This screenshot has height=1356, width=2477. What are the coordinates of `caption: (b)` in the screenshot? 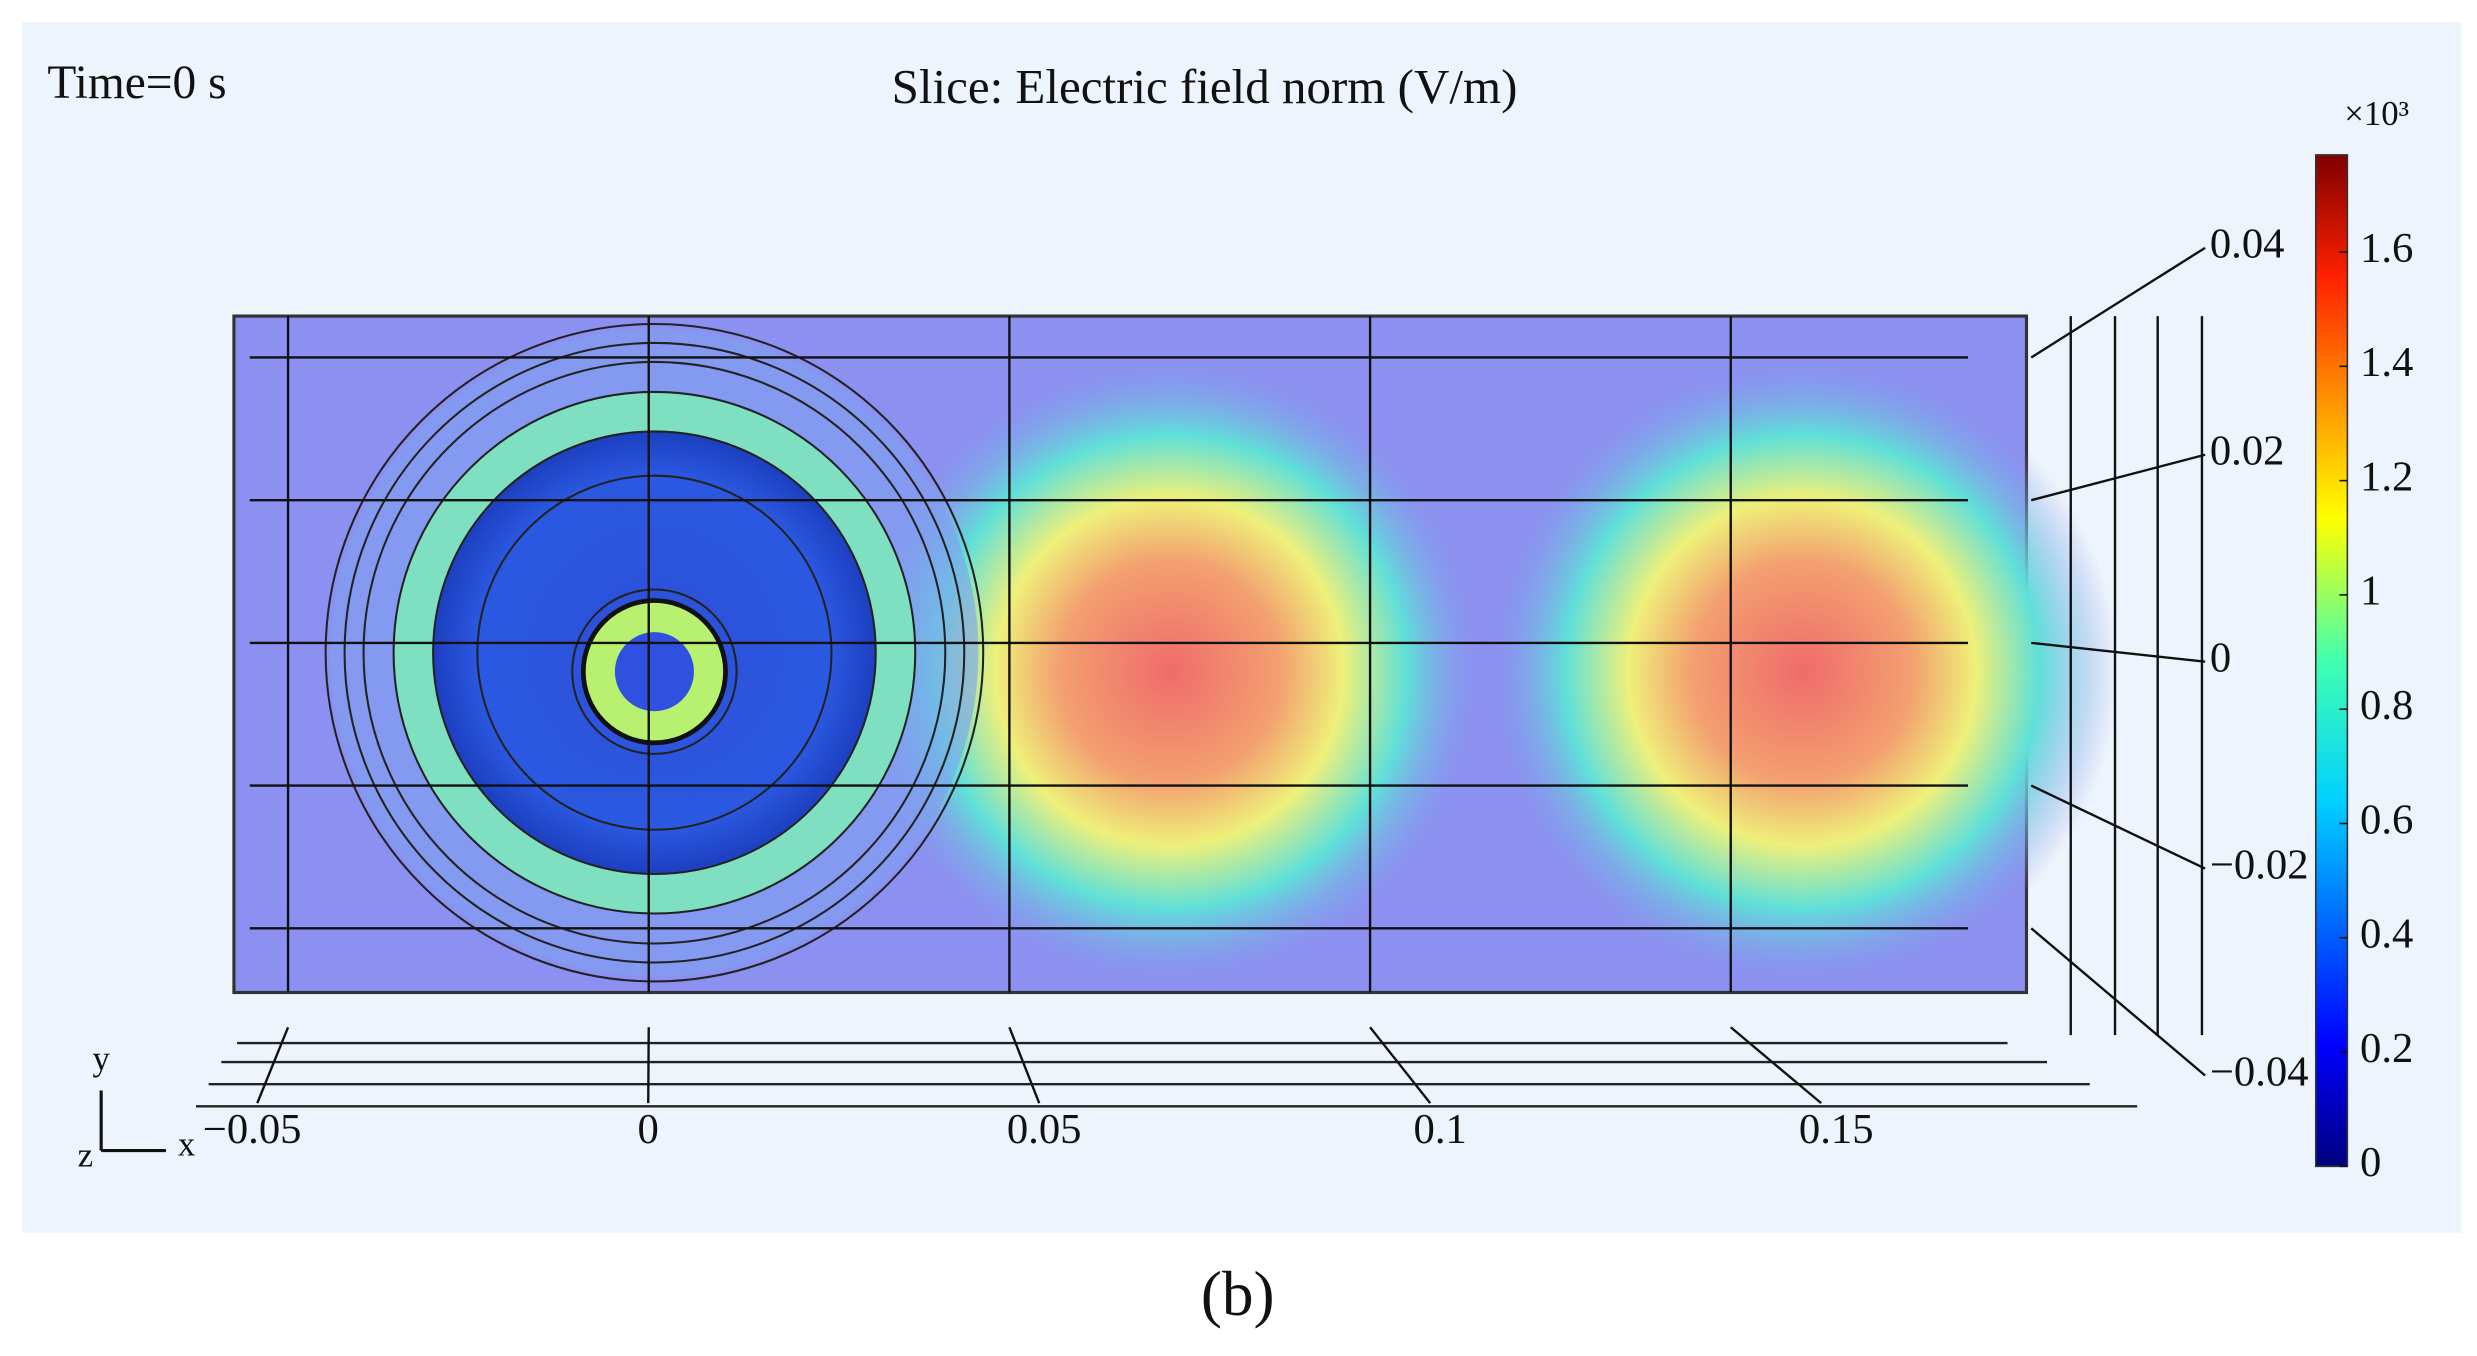 It's located at (1238, 1294).